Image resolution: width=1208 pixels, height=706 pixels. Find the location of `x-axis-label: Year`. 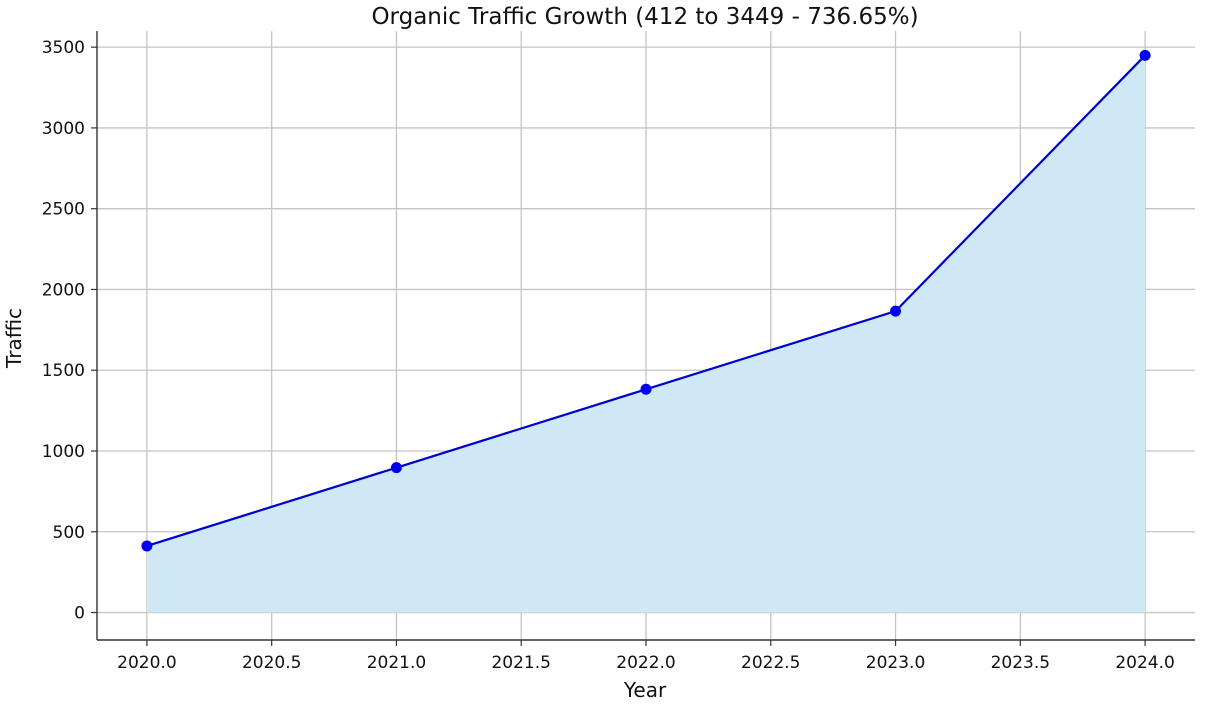

x-axis-label: Year is located at coordinates (645, 690).